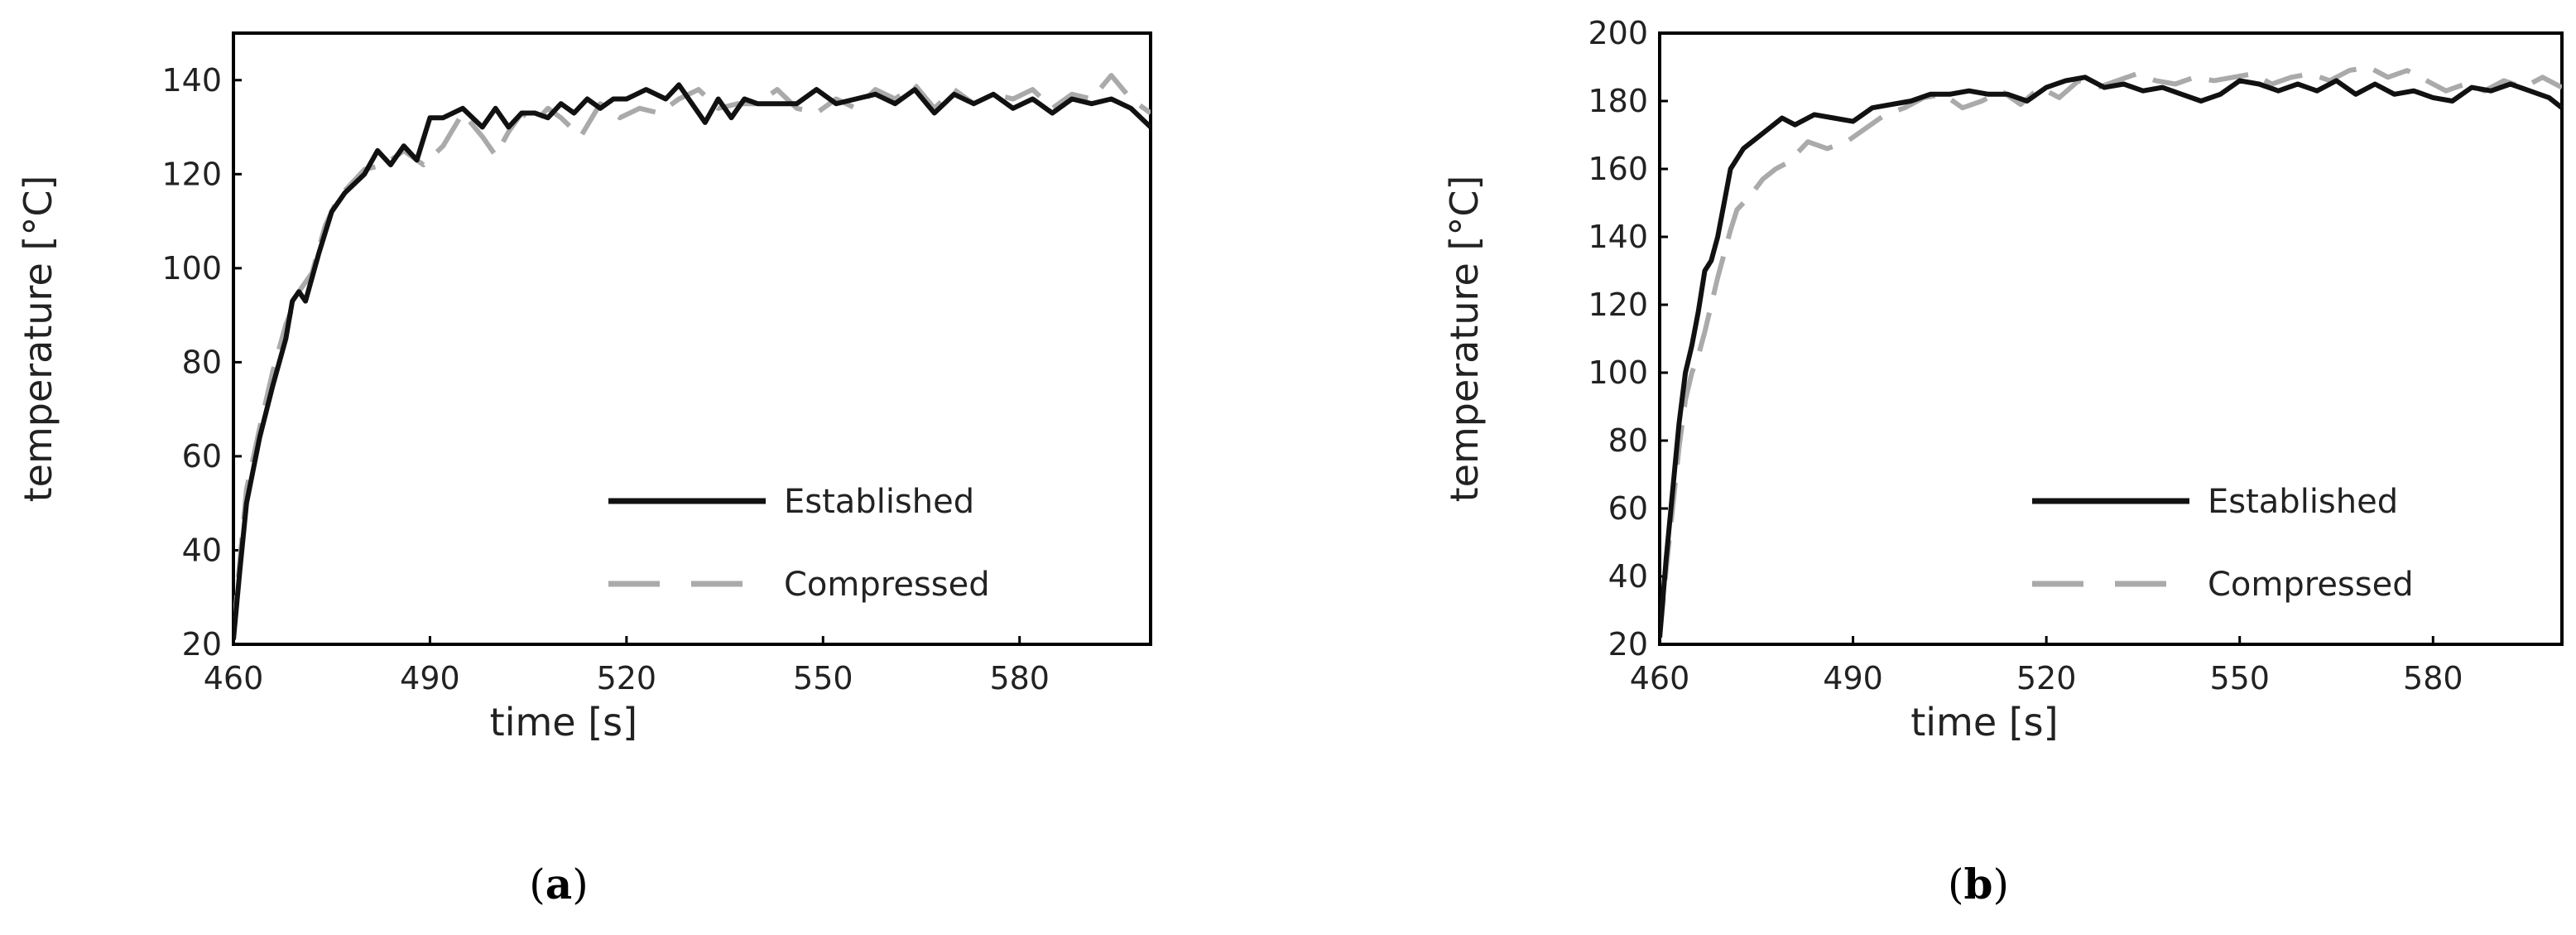 This screenshot has width=2576, height=935. I want to click on y-tick-label: 200, so click(1618, 33).